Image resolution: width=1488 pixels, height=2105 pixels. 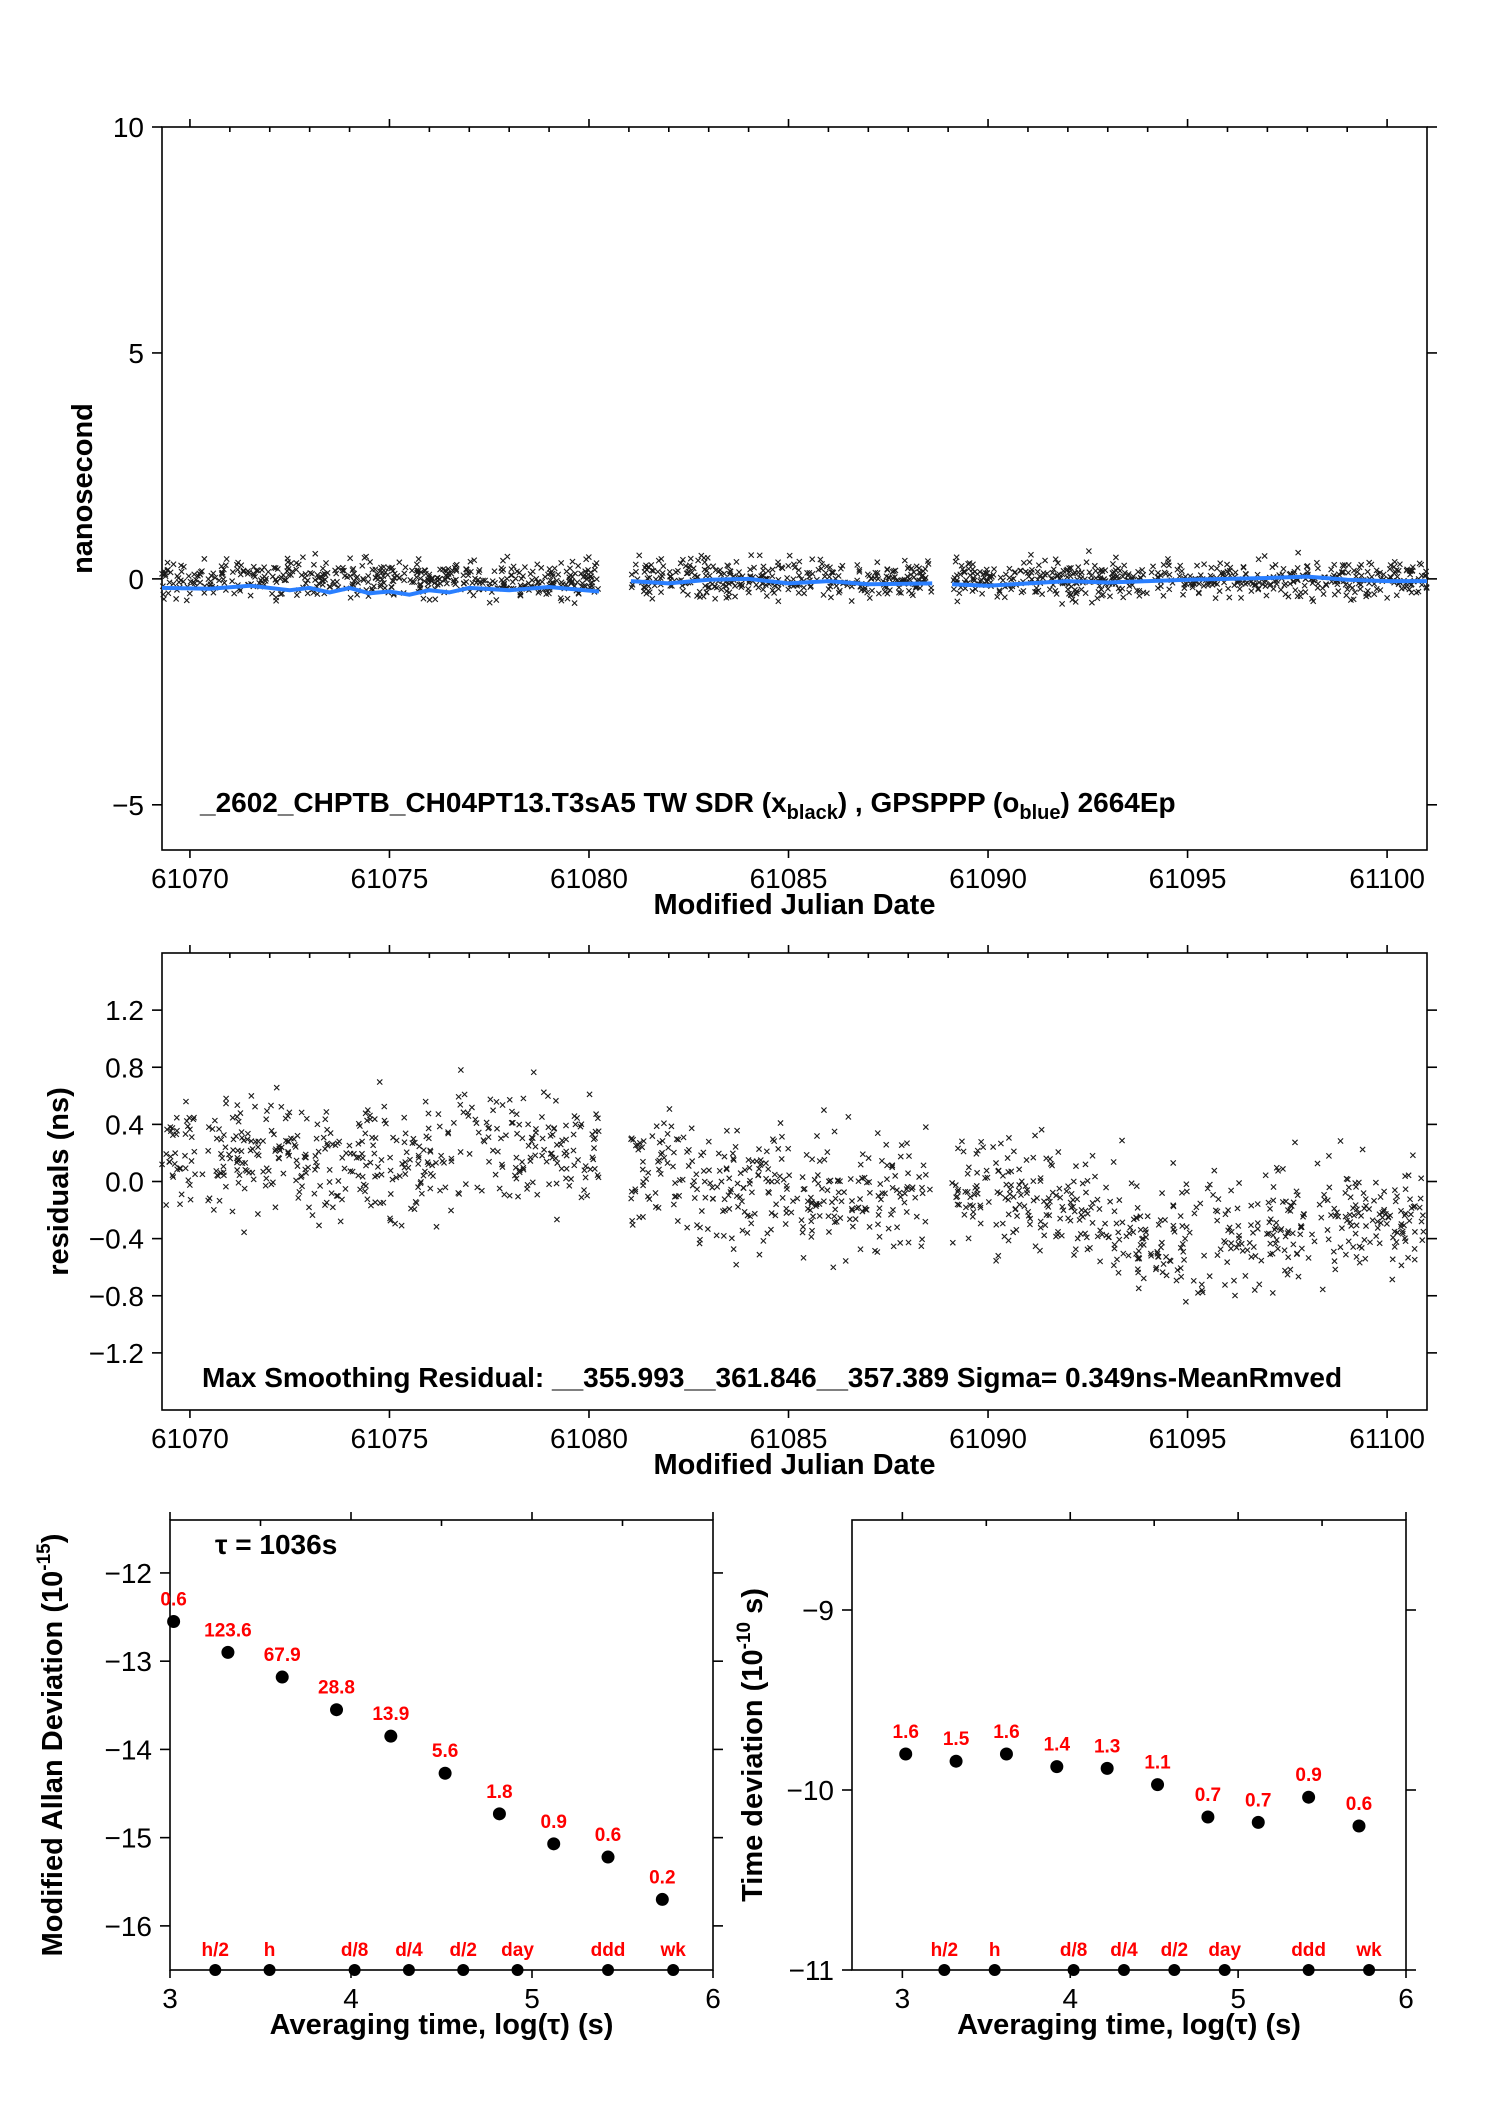 What do you see at coordinates (390, 1438) in the screenshot?
I see `panel-b-xtick-label: 61075` at bounding box center [390, 1438].